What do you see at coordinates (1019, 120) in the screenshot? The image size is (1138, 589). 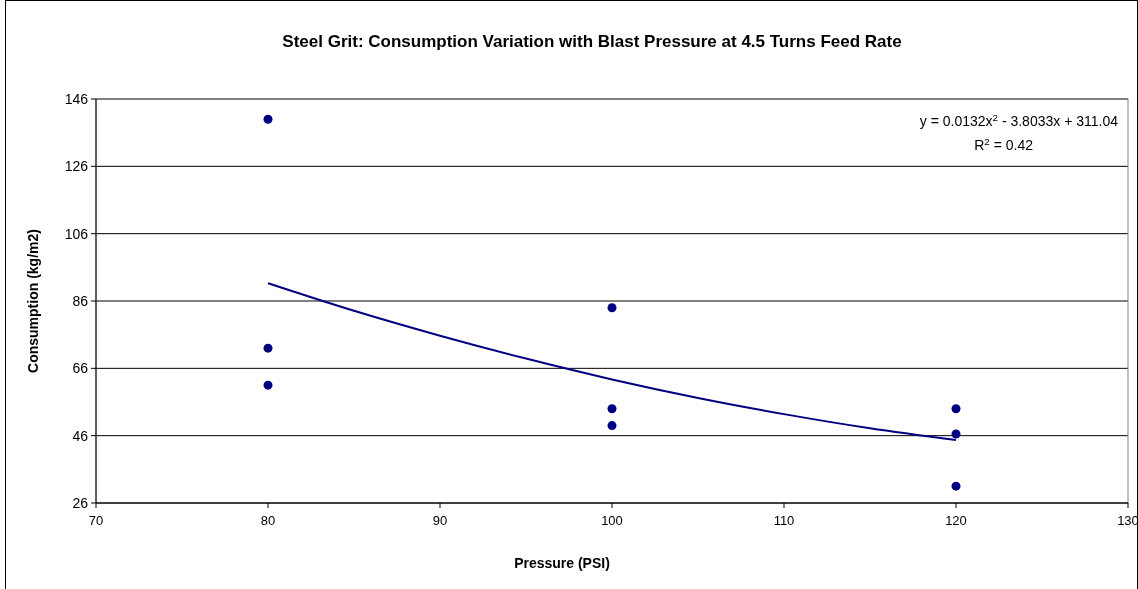 I see `annotation: y = 0.0132x$^{2}$ - 3.8033x + 311.04` at bounding box center [1019, 120].